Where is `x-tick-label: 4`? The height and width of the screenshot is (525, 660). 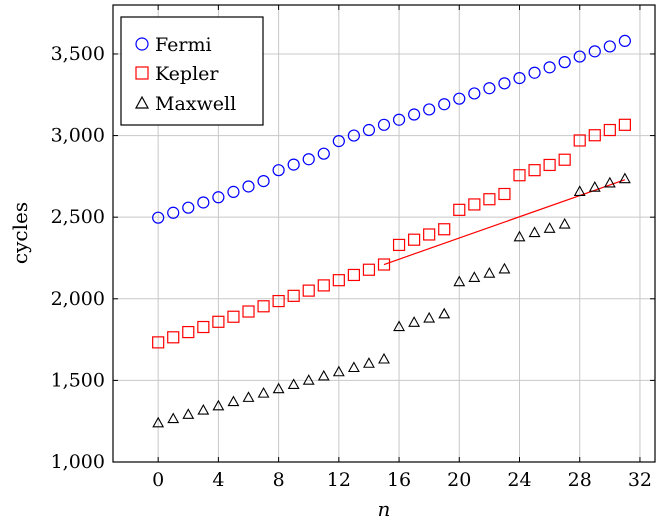 x-tick-label: 4 is located at coordinates (218, 480).